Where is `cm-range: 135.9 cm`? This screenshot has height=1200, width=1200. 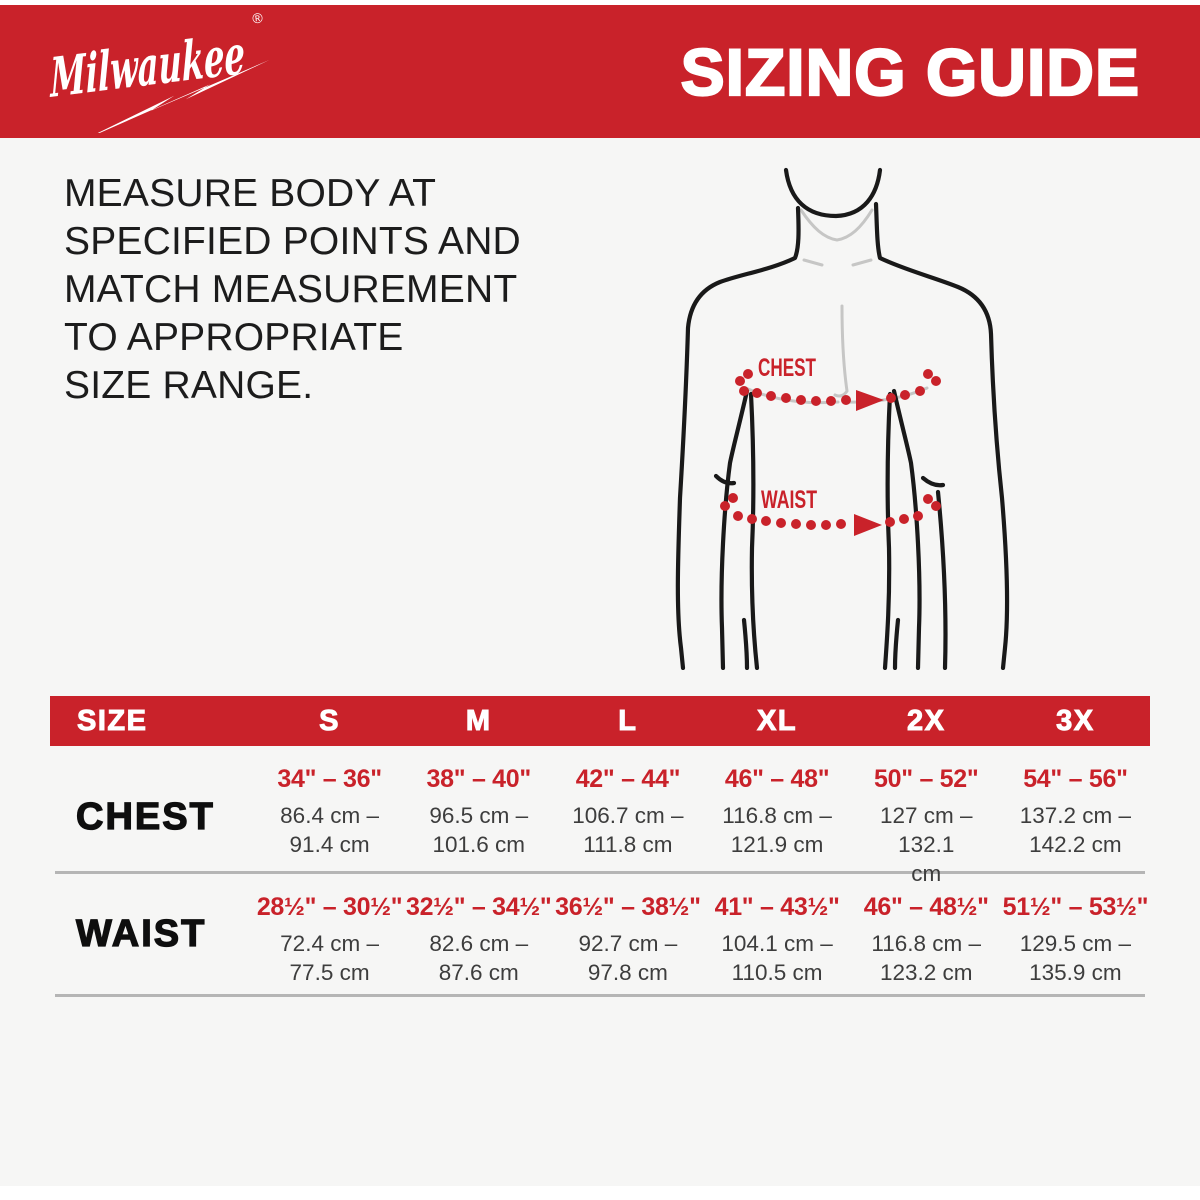
cm-range: 135.9 cm is located at coordinates (1075, 972).